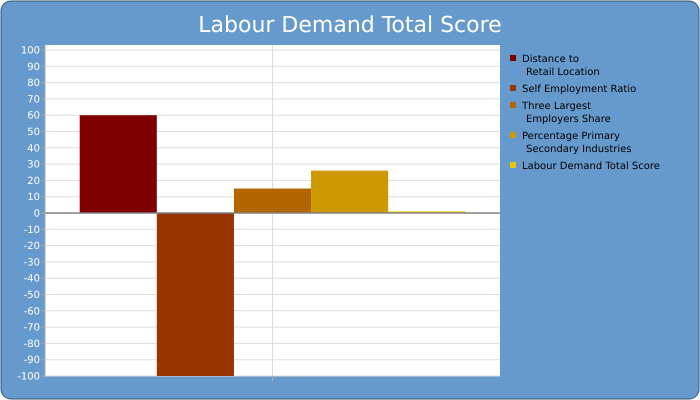 This screenshot has width=700, height=400. I want to click on y-tick-label: 40, so click(33, 148).